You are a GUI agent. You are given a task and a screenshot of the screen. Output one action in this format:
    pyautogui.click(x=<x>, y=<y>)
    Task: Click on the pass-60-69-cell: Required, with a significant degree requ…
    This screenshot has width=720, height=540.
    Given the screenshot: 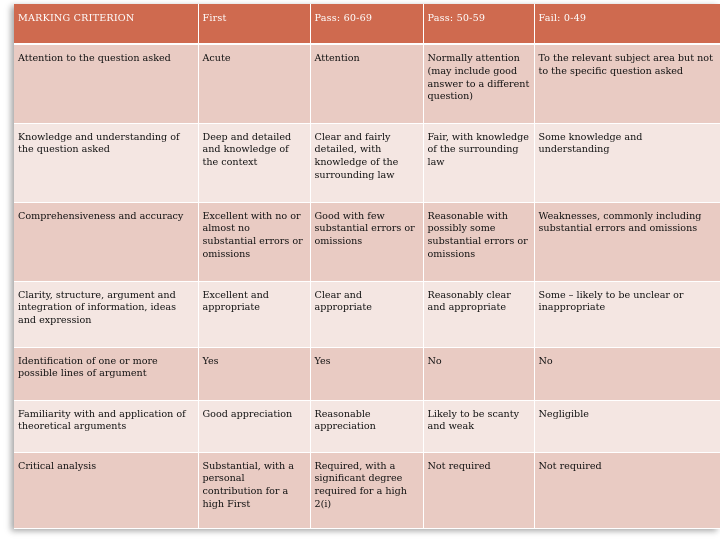 What is the action you would take?
    pyautogui.click(x=367, y=490)
    